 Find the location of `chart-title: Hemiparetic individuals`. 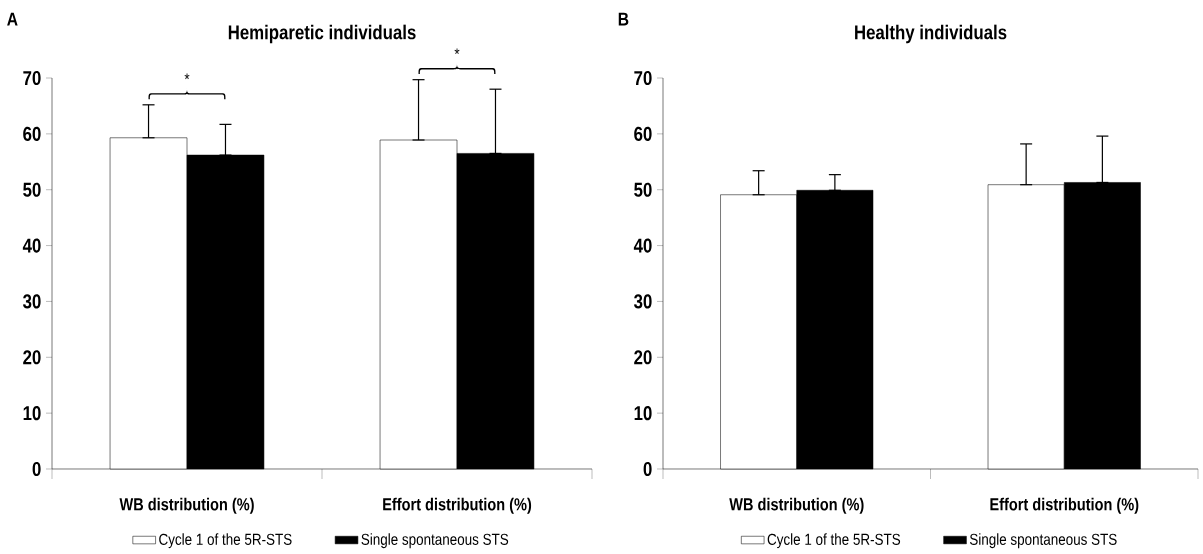

chart-title: Hemiparetic individuals is located at coordinates (322, 34).